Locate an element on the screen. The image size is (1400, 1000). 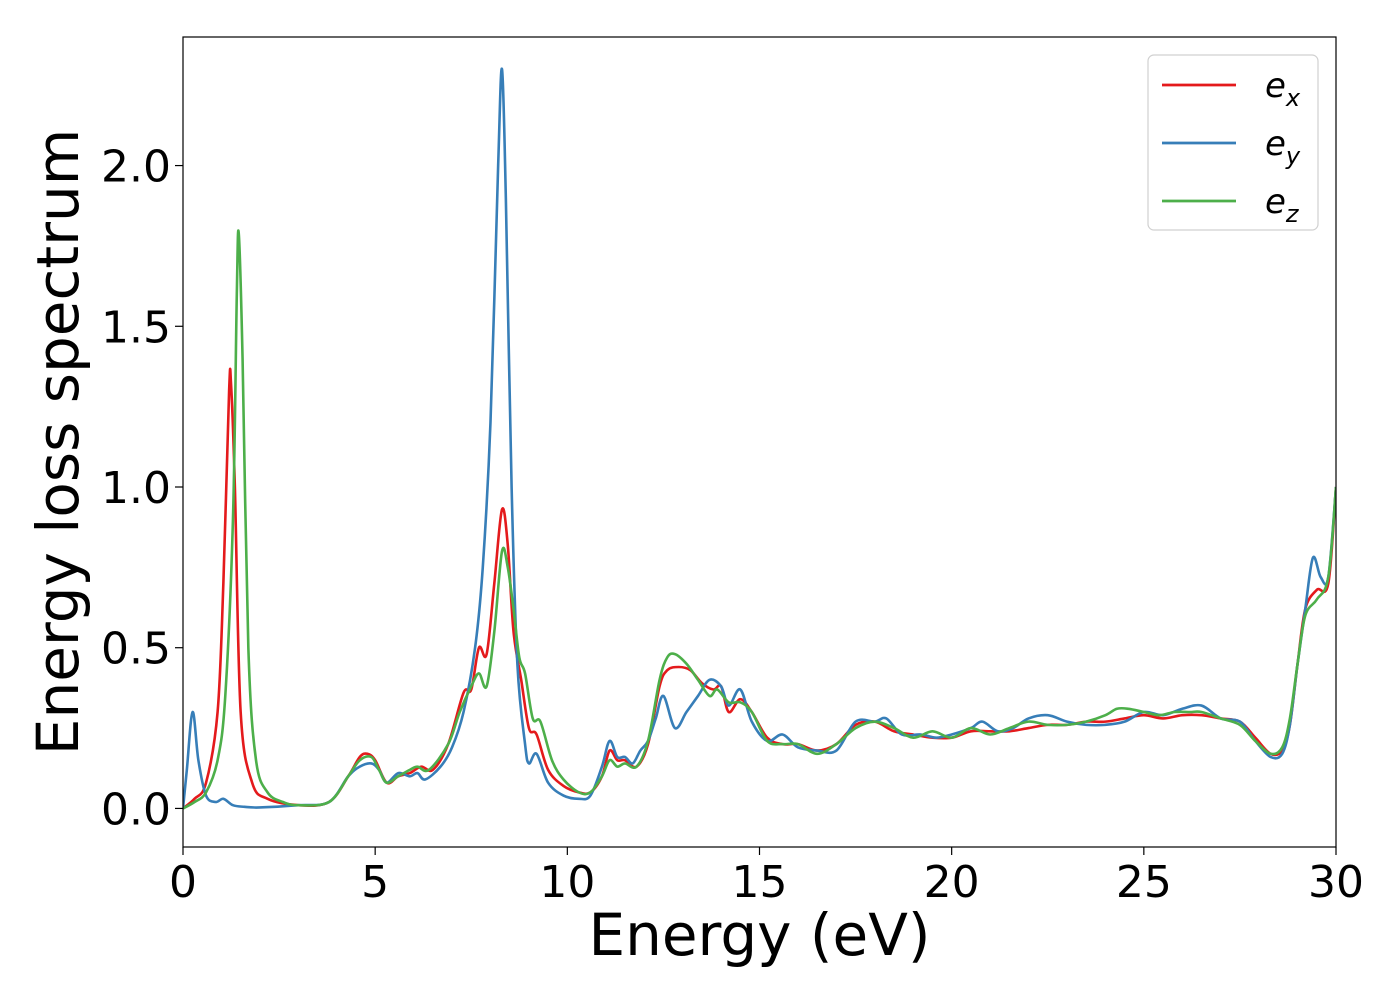
x-tick-label: 10 is located at coordinates (567, 882).